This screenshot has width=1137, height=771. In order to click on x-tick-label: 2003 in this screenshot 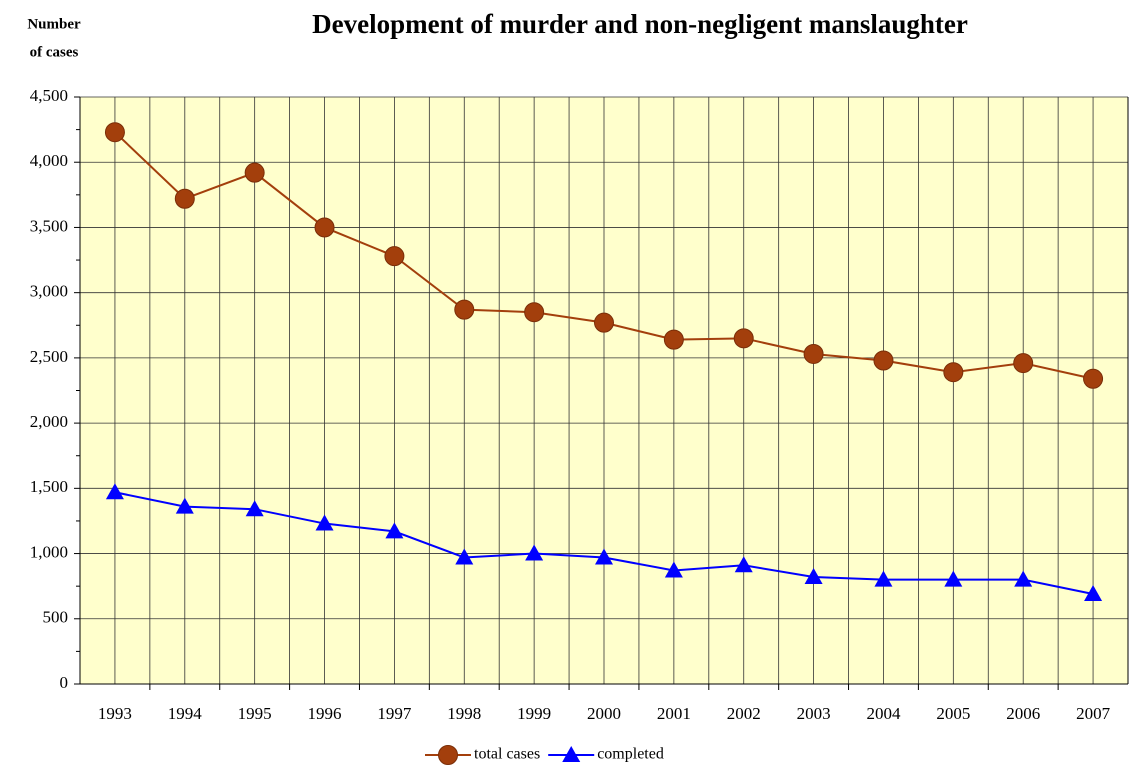, I will do `click(814, 713)`.